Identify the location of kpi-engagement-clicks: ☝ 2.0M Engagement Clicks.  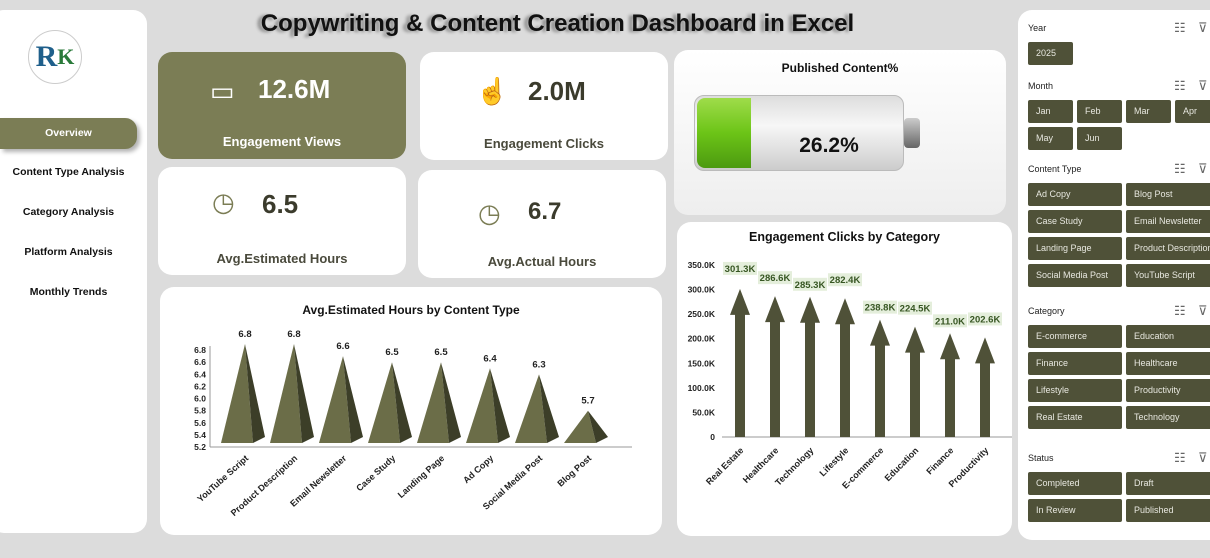
(544, 106).